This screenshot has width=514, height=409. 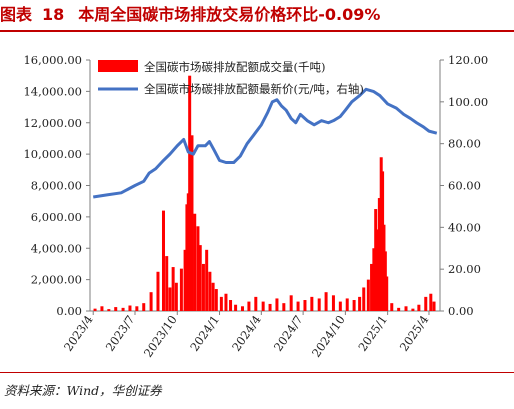 What do you see at coordinates (461, 311) in the screenshot?
I see `right-tick-label: 0.00` at bounding box center [461, 311].